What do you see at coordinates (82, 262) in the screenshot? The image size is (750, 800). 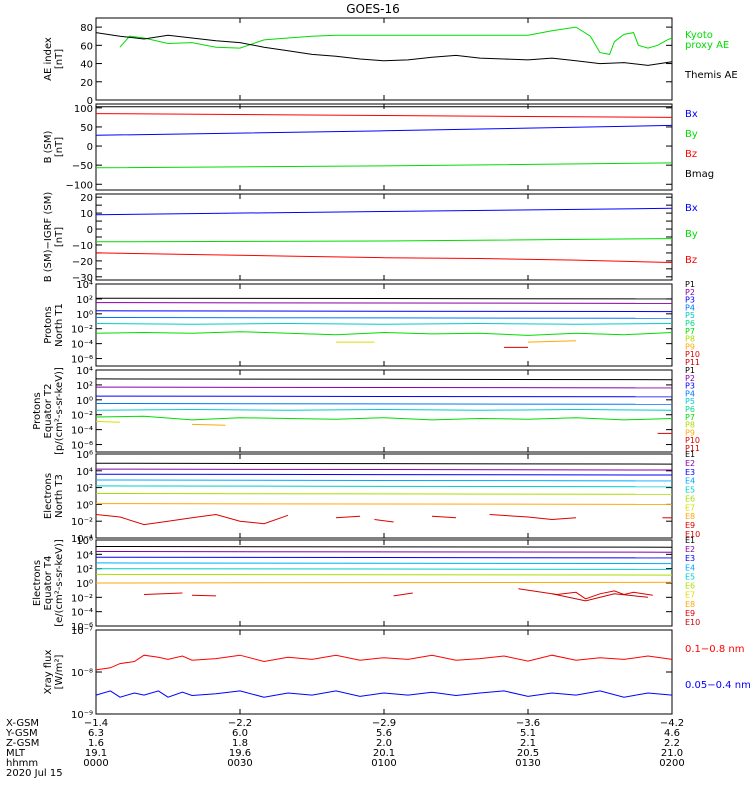 I see `y-tick-label: −20` at bounding box center [82, 262].